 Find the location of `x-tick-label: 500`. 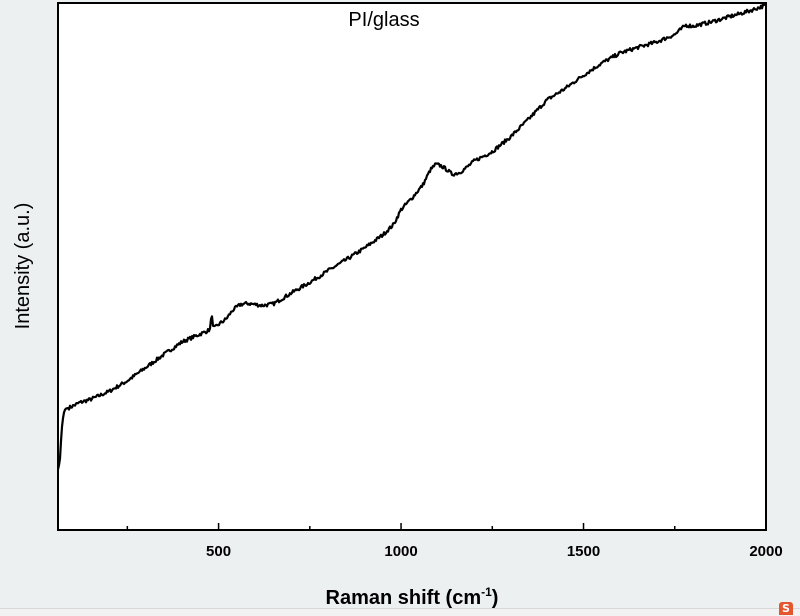

x-tick-label: 500 is located at coordinates (218, 551).